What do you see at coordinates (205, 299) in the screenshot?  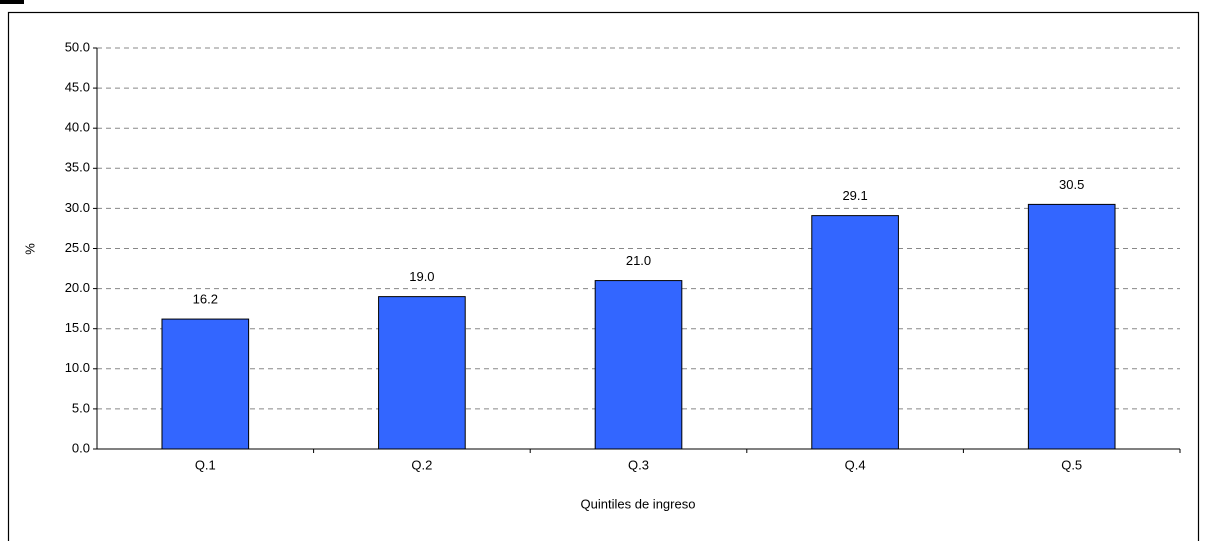 I see `data-label: 16.2` at bounding box center [205, 299].